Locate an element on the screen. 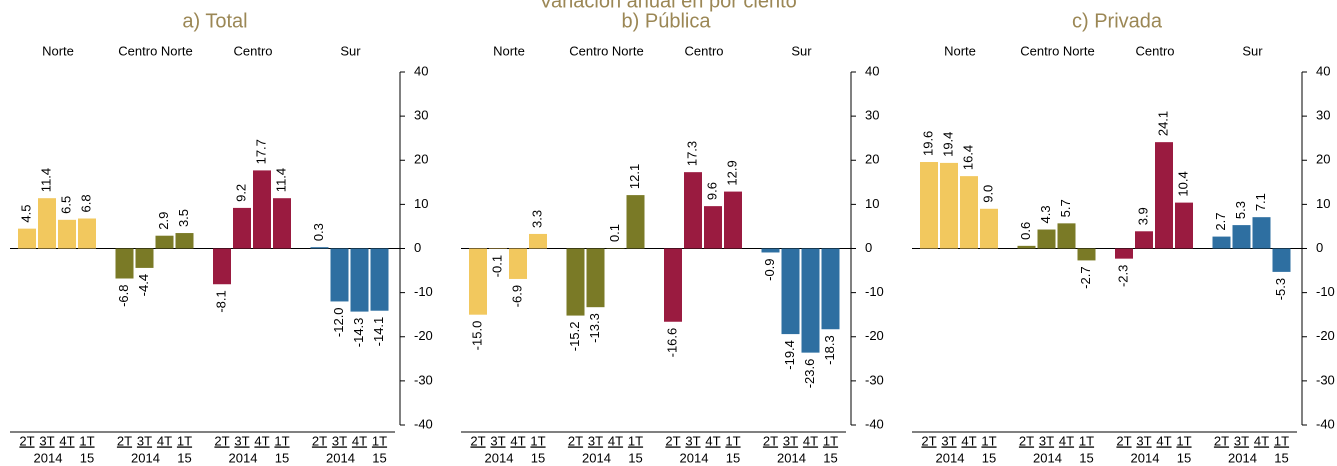 This screenshot has width=1337, height=466. value-label: 16.4 is located at coordinates (967, 157).